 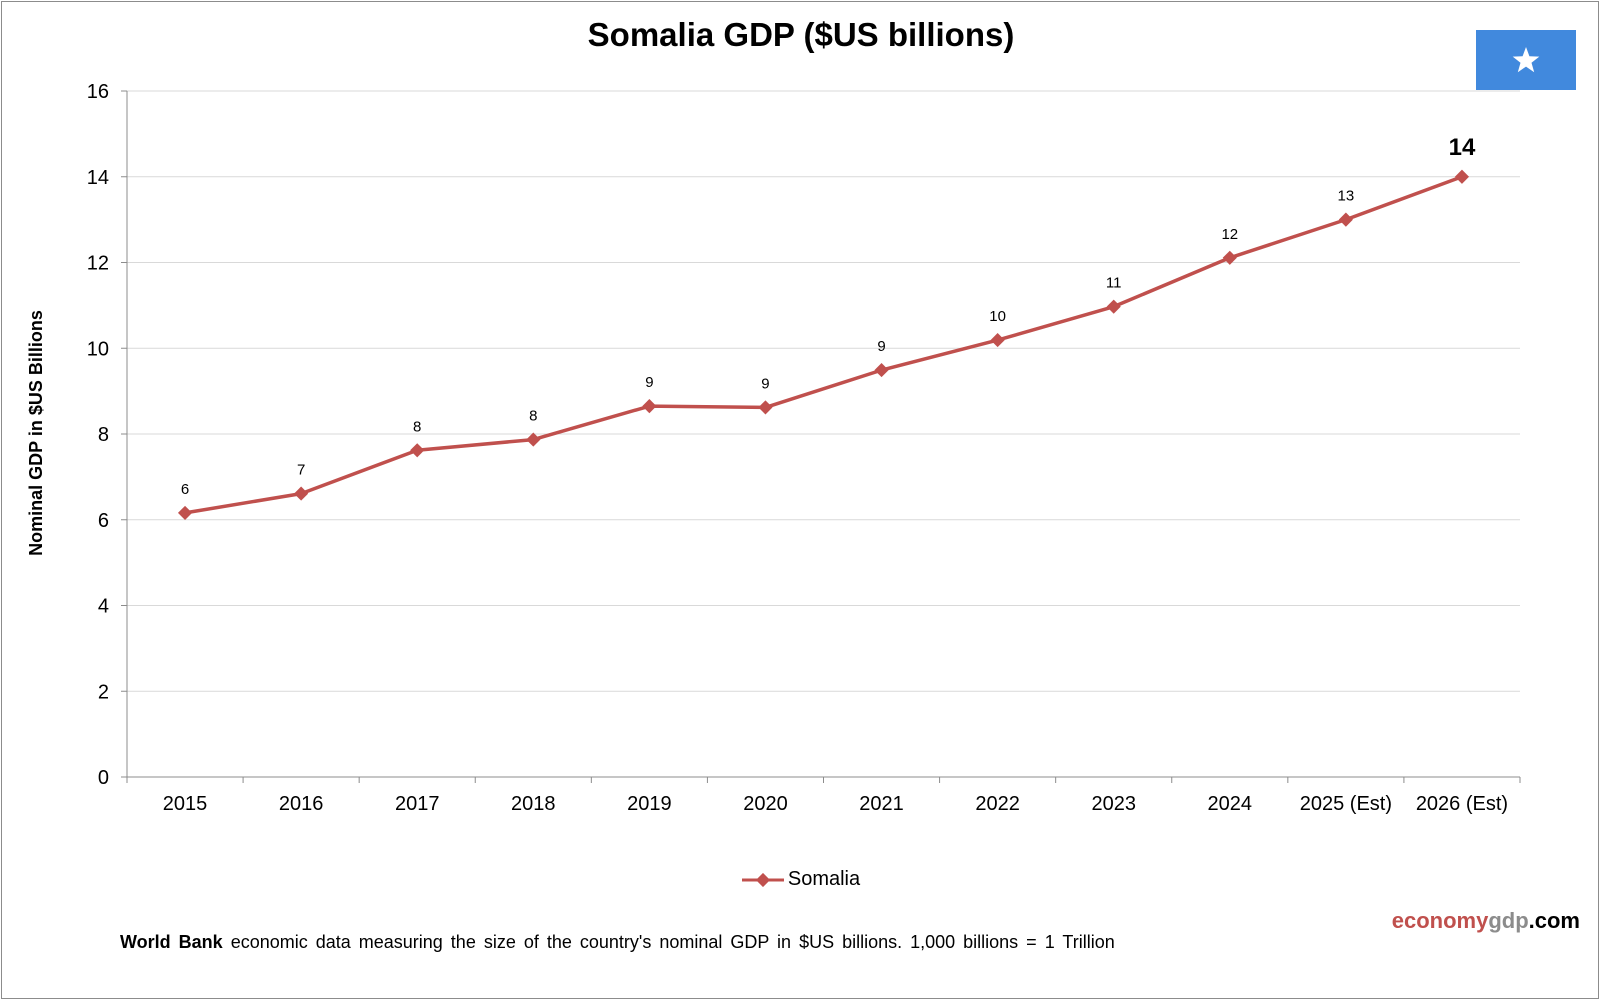 I want to click on x-tick-label-2025-Est-: 2025 (Est), so click(x=1346, y=804).